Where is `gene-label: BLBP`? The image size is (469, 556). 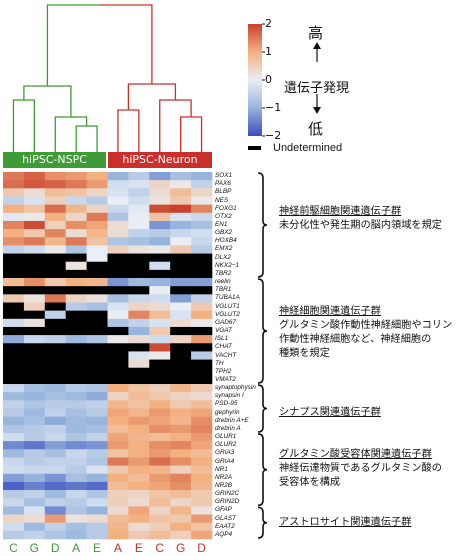
gene-label: BLBP is located at coordinates (223, 192).